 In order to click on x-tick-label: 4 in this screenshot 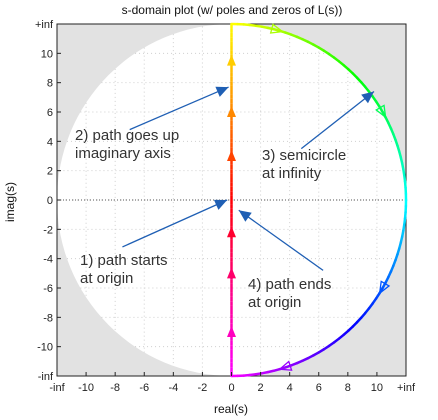, I will do `click(290, 388)`.